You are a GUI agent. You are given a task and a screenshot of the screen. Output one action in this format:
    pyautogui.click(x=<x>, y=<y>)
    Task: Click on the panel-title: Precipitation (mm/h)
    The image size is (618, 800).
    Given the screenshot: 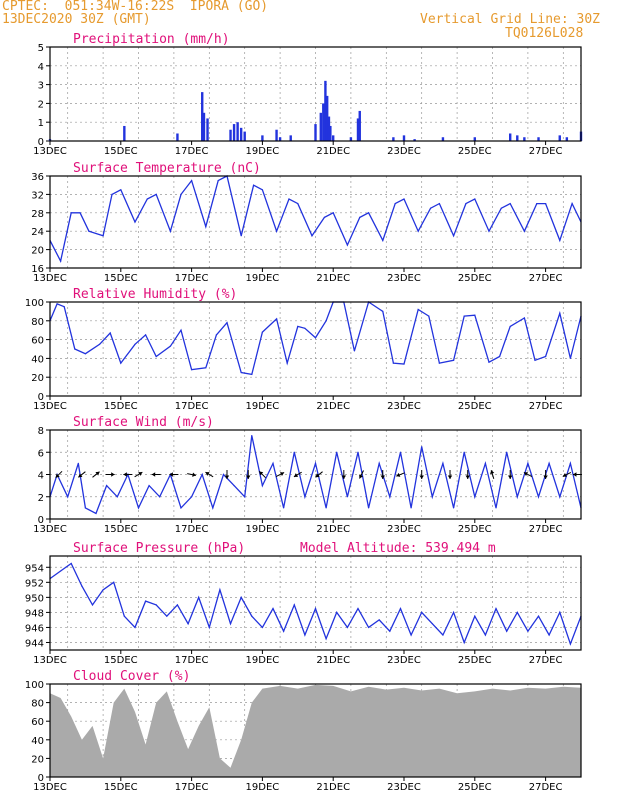 What is the action you would take?
    pyautogui.click(x=151, y=39)
    